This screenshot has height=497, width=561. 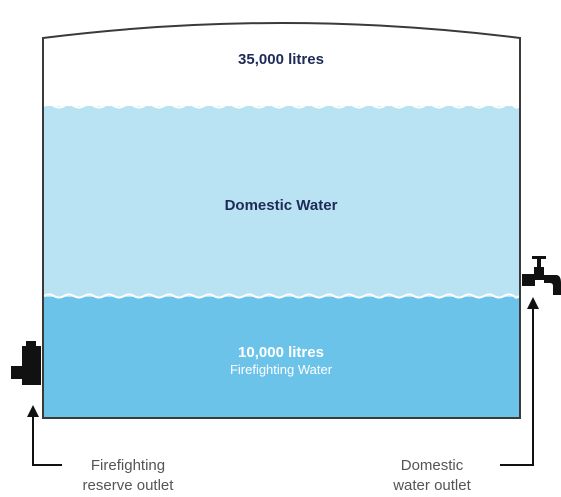 What do you see at coordinates (47, 439) in the screenshot?
I see `firefighting-callout-arrow` at bounding box center [47, 439].